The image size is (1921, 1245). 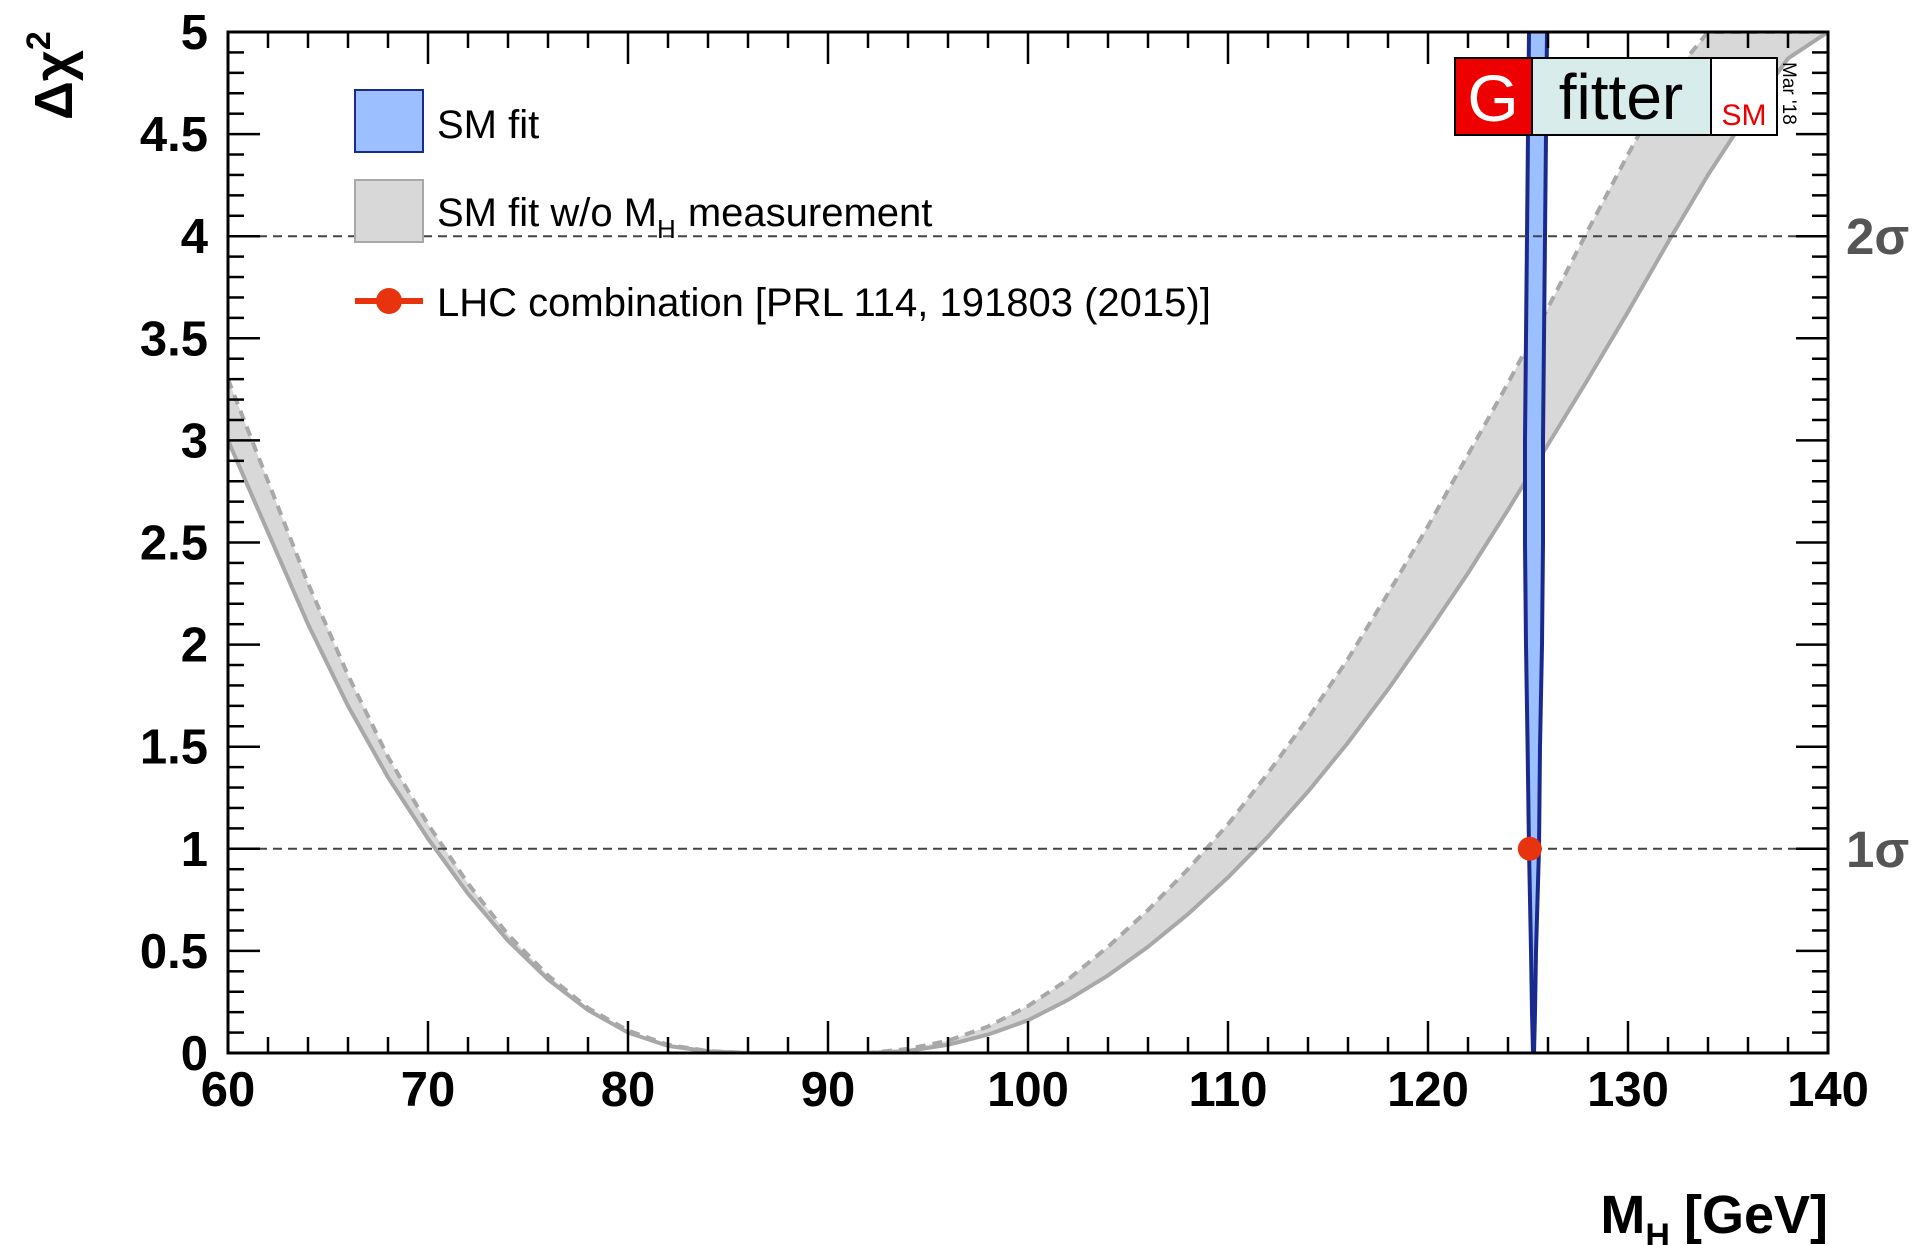 I want to click on y-tick-label: 0, so click(x=194, y=1054).